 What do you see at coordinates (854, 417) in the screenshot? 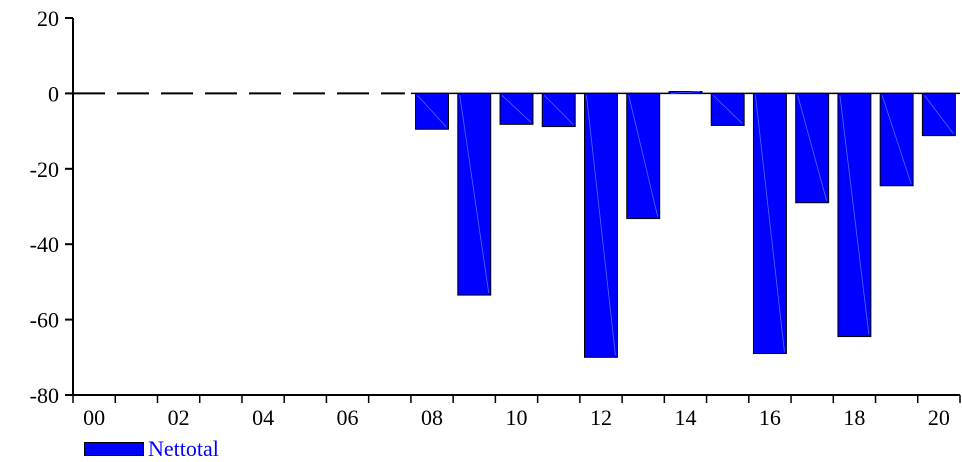
I see `x-tick-label: 18` at bounding box center [854, 417].